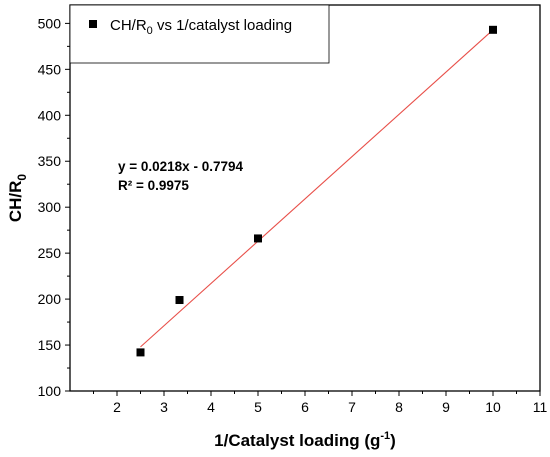  Describe the element at coordinates (320, 403) in the screenshot. I see `x-axis: 2 3 4 5 6 7 8 9 10 11` at that location.